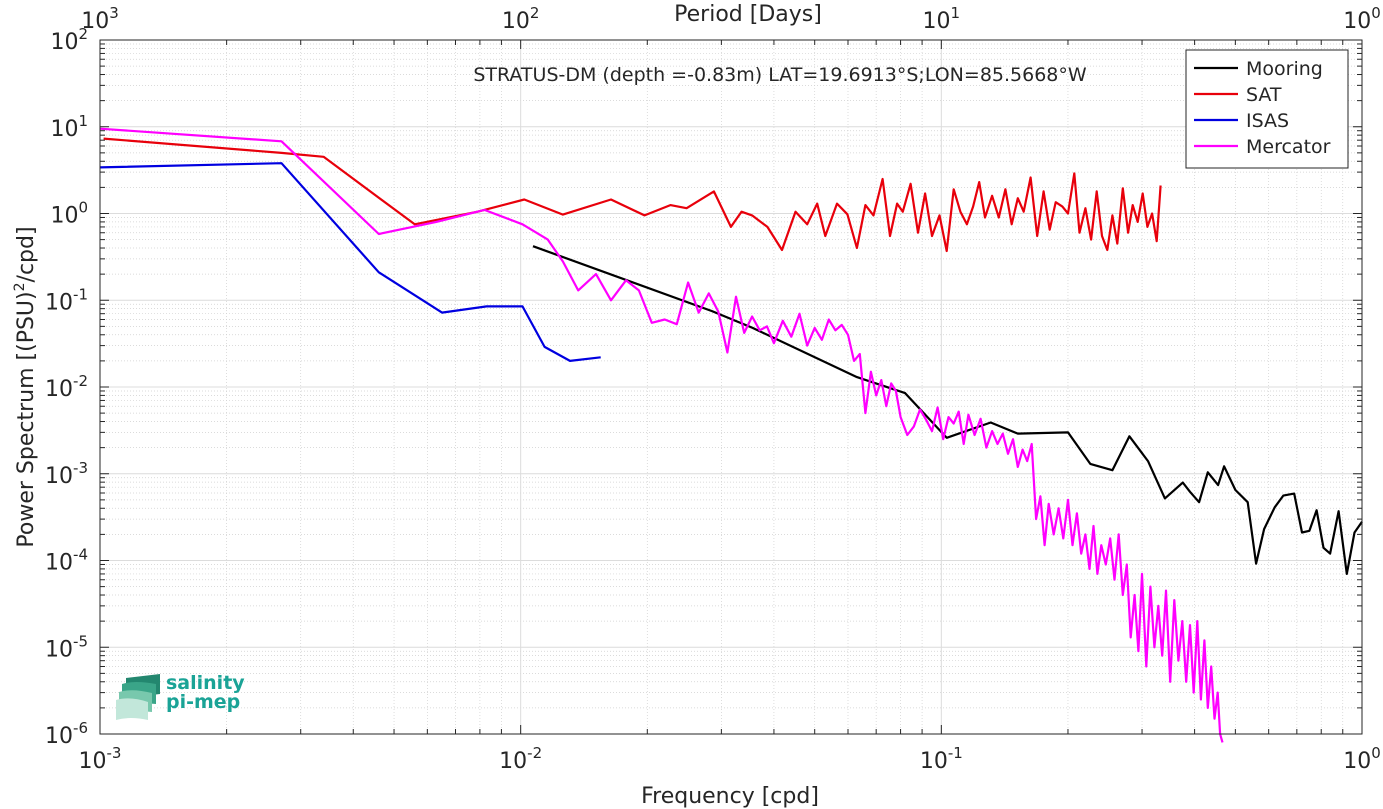  I want to click on y-tick-label: 10², so click(69, 40).